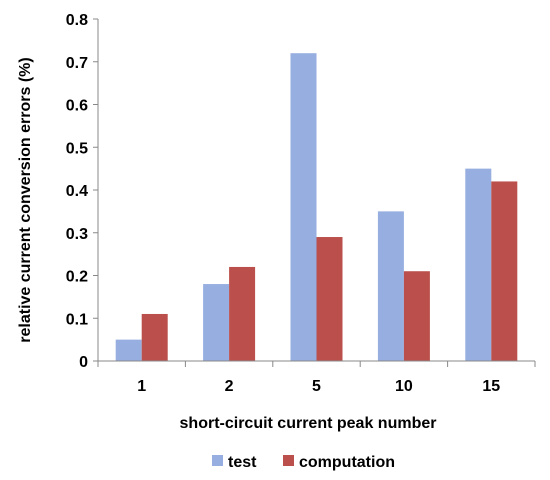 The width and height of the screenshot is (550, 480). Describe the element at coordinates (77, 319) in the screenshot. I see `y-tick-label: 0.1` at that location.